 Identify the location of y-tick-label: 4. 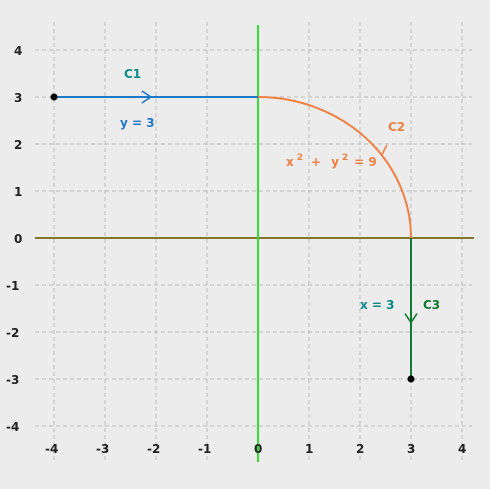
(18, 51).